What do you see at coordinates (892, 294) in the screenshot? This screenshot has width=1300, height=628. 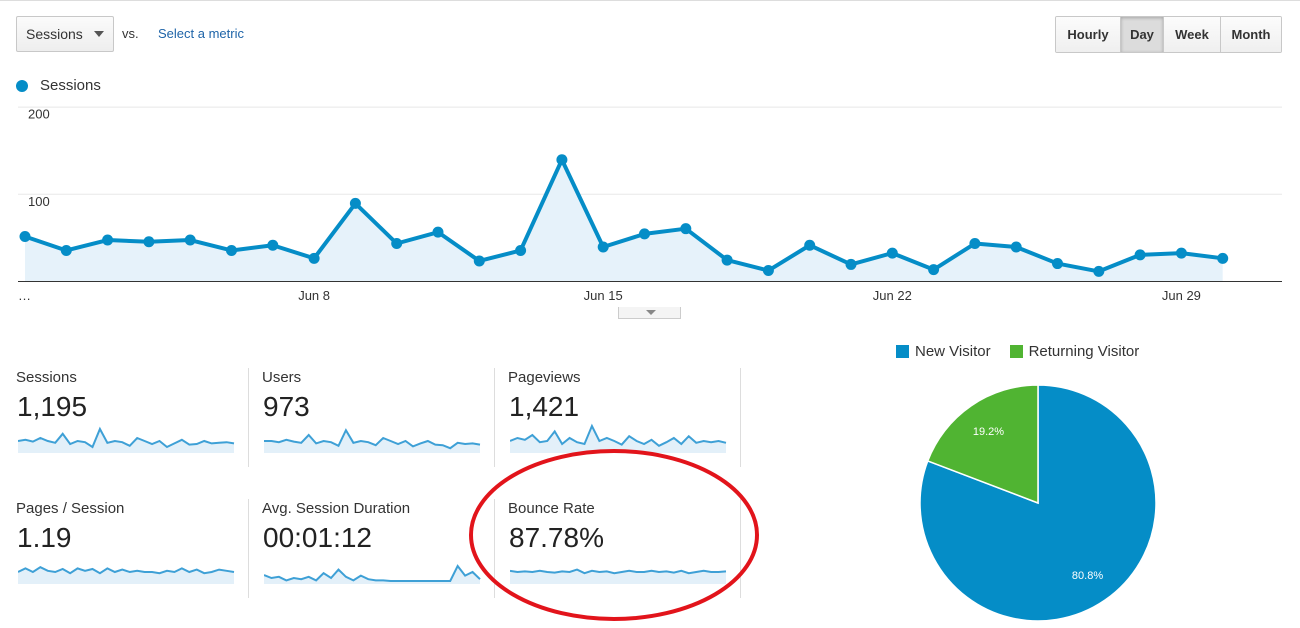 I see `x-tick-label: Jun 22` at bounding box center [892, 294].